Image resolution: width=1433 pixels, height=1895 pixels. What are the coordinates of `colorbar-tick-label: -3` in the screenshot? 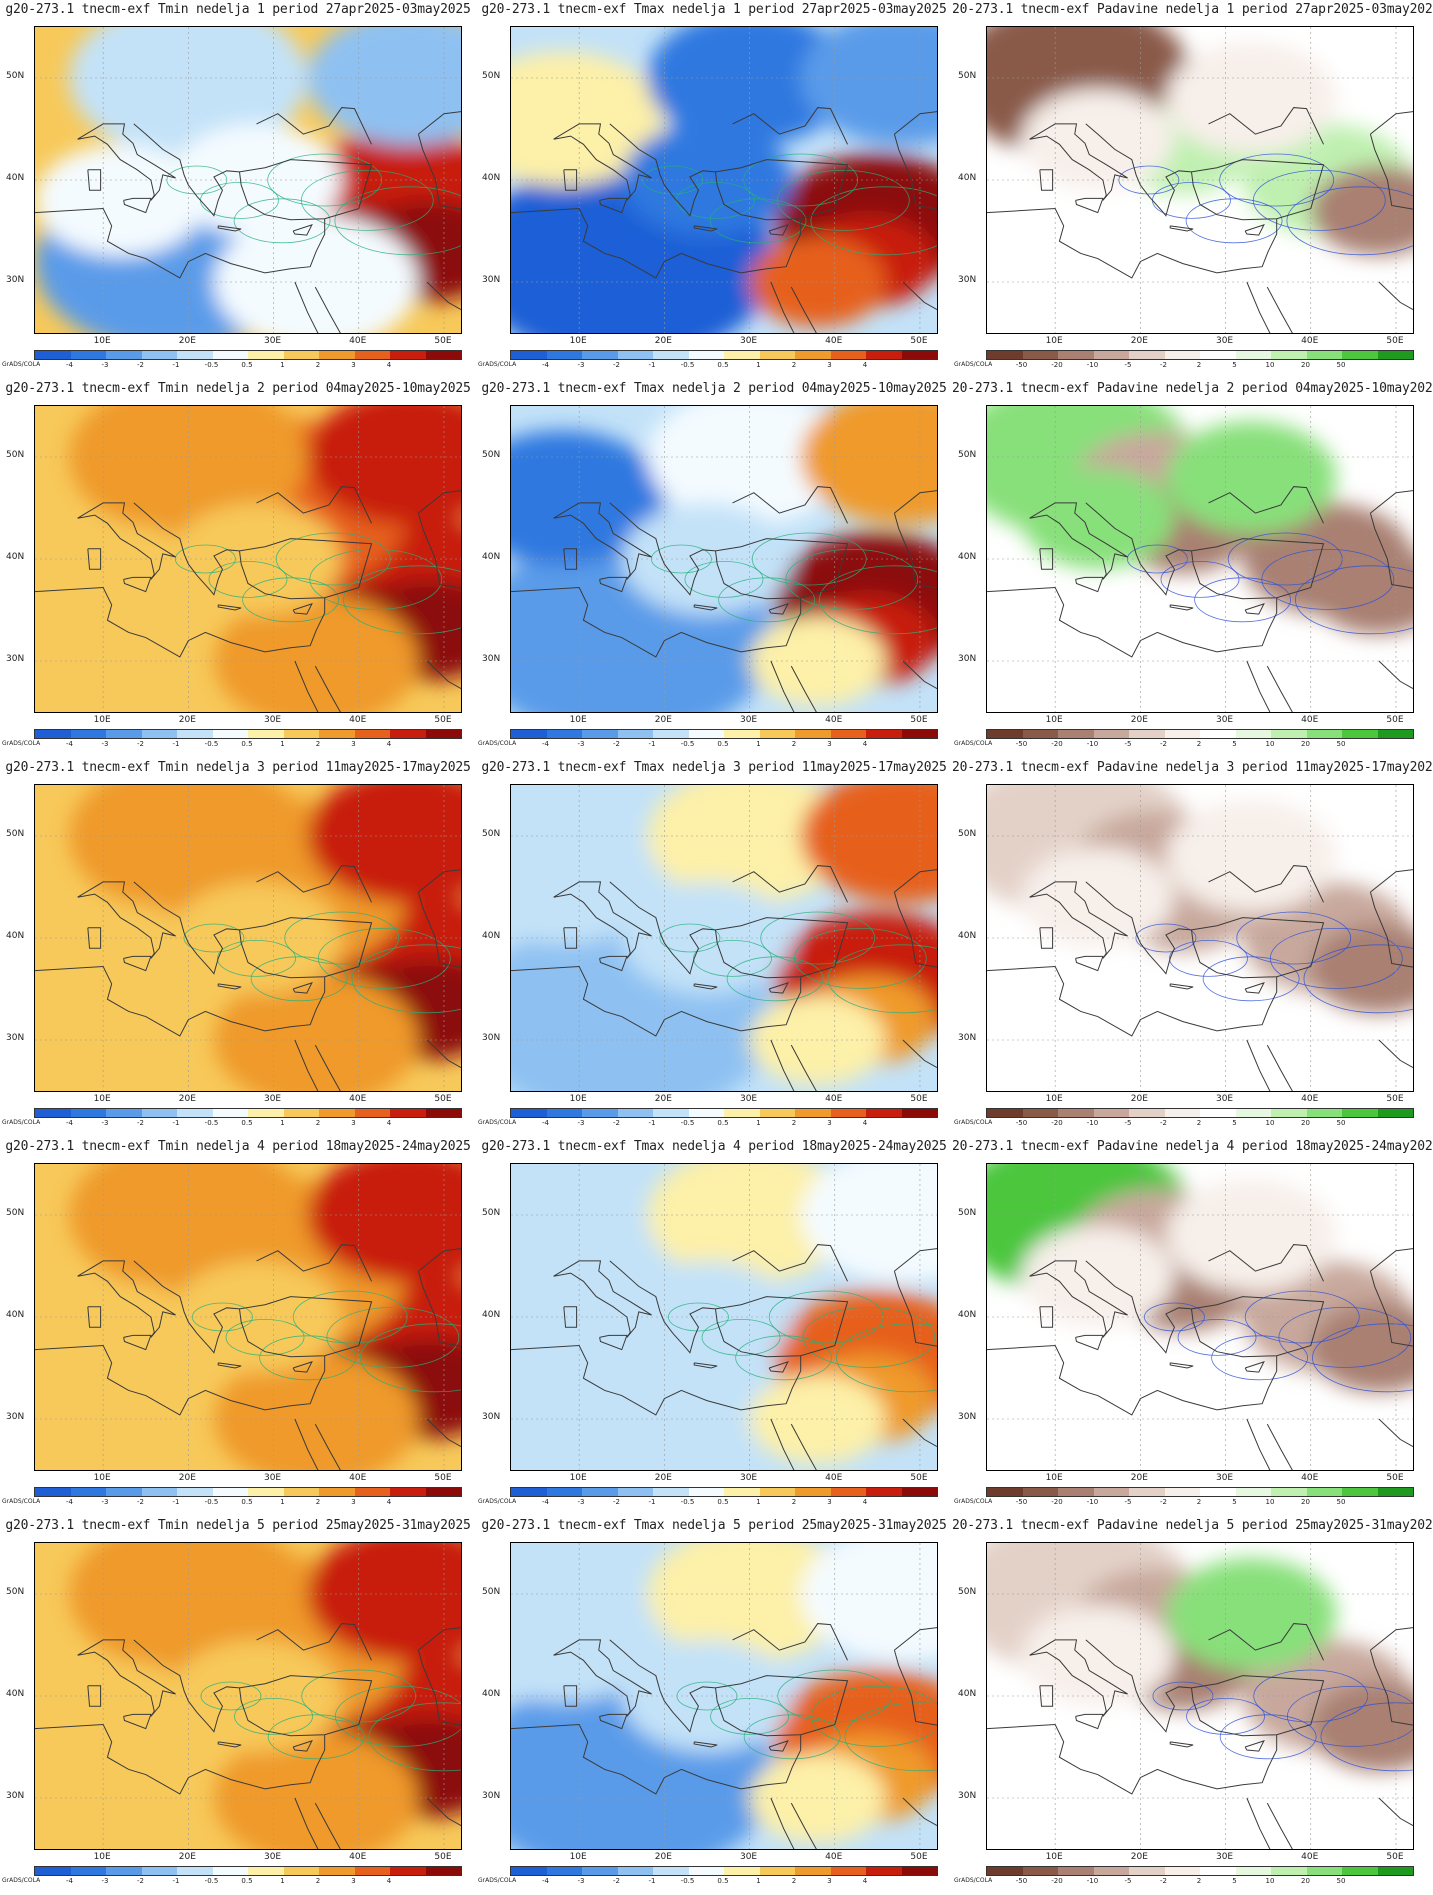 It's located at (105, 1502).